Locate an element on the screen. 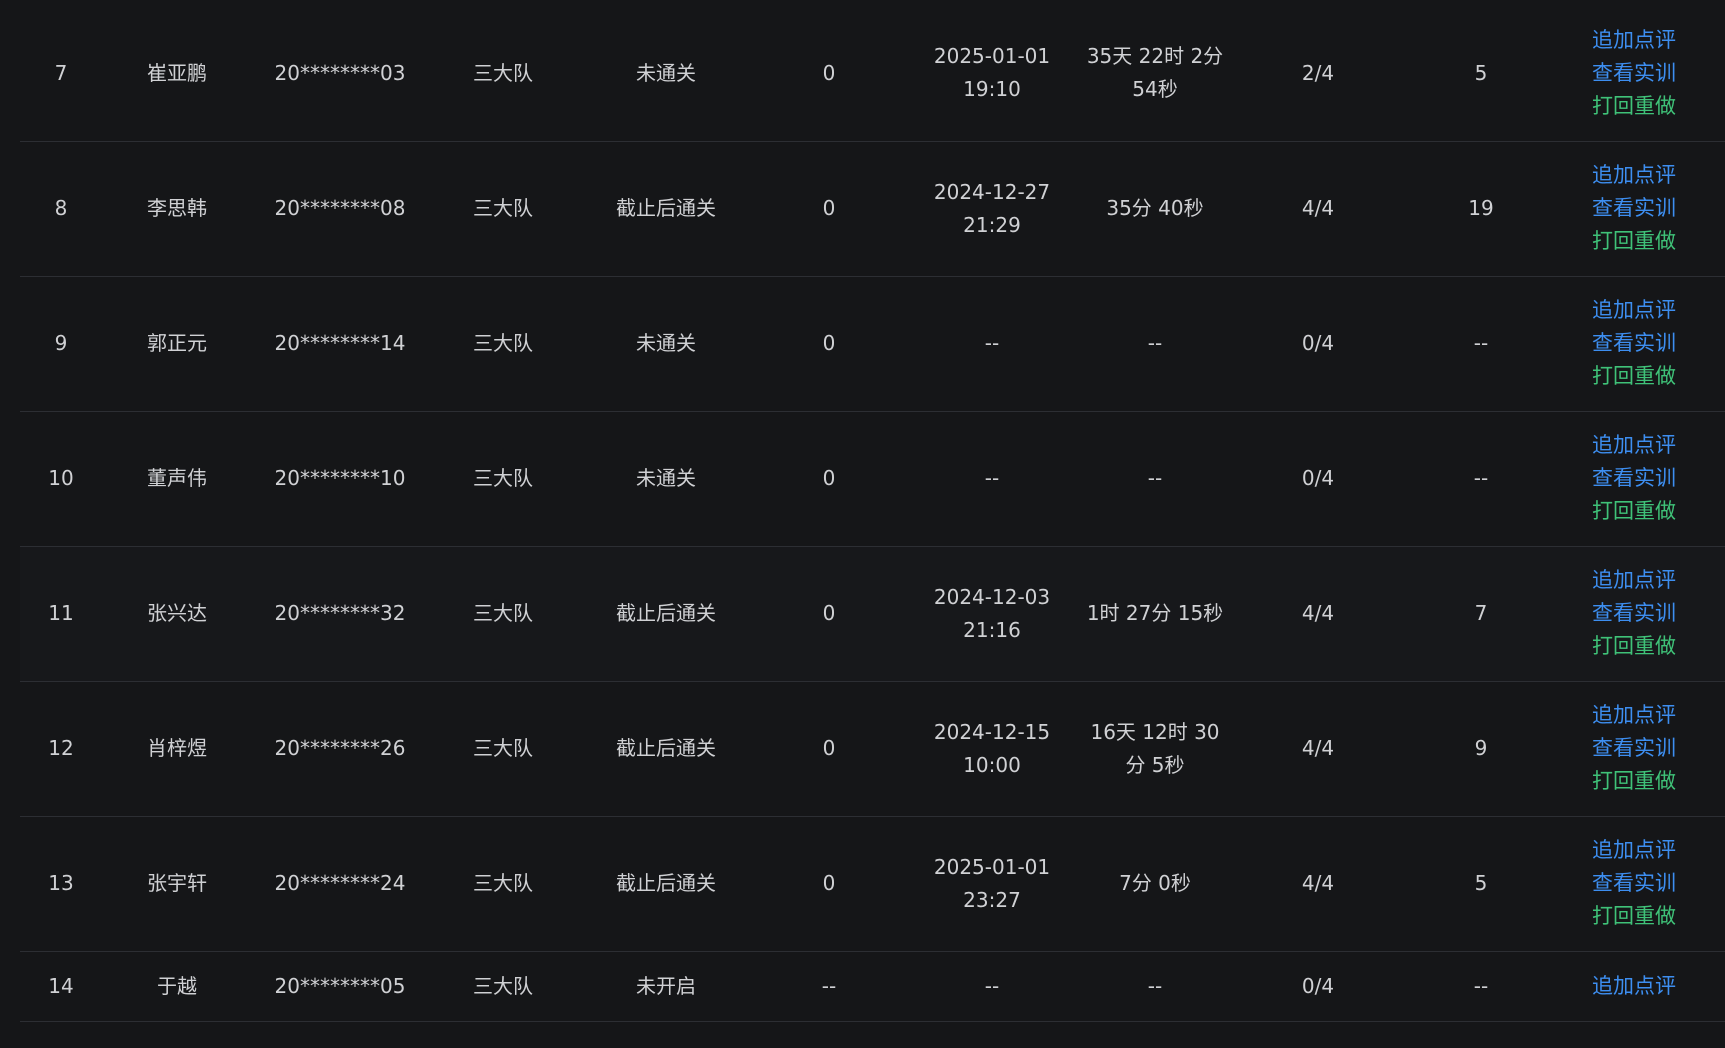 The height and width of the screenshot is (1048, 1725). student-id: 20********03 is located at coordinates (340, 72).